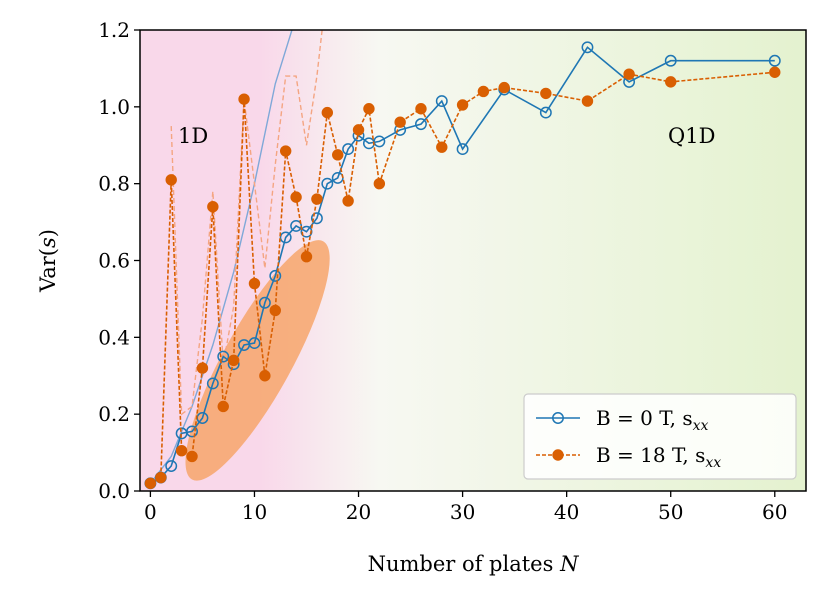 This screenshot has height=593, width=830. I want to click on y-tick-label: 0.6, so click(114, 261).